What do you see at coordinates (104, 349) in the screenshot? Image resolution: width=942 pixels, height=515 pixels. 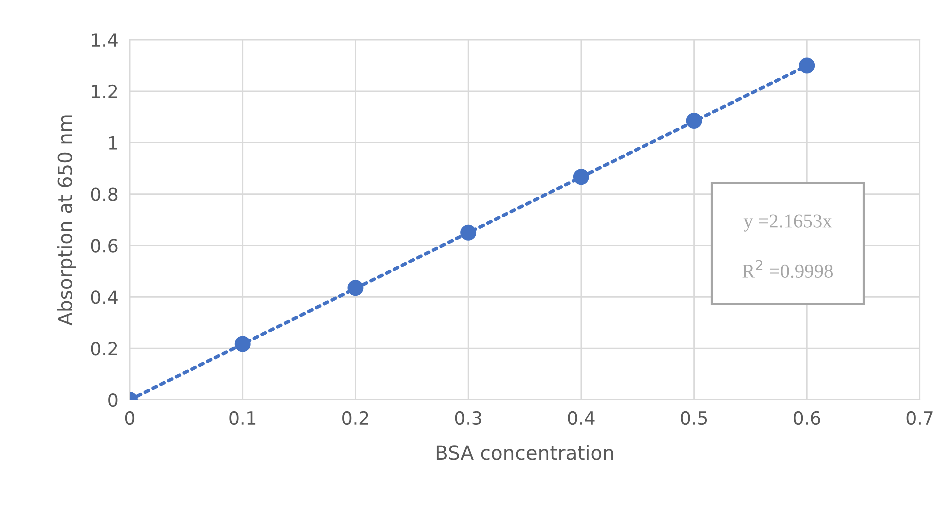 I see `y-tick-label: 0.2` at bounding box center [104, 349].